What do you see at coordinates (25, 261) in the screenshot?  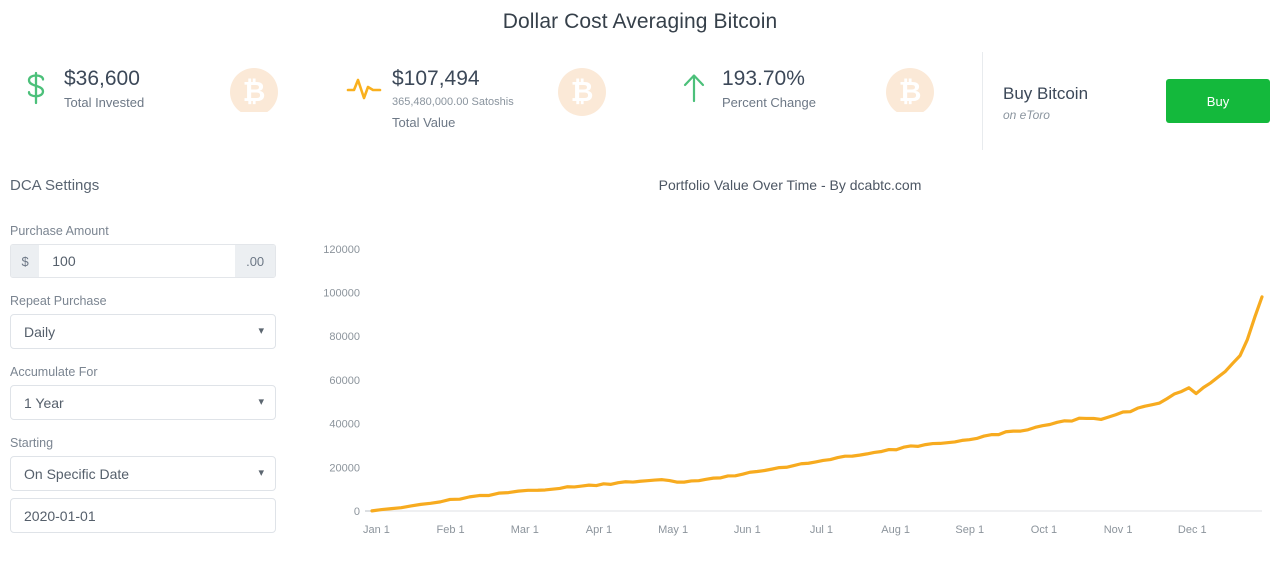 I see `currency-prefix-addon: $` at bounding box center [25, 261].